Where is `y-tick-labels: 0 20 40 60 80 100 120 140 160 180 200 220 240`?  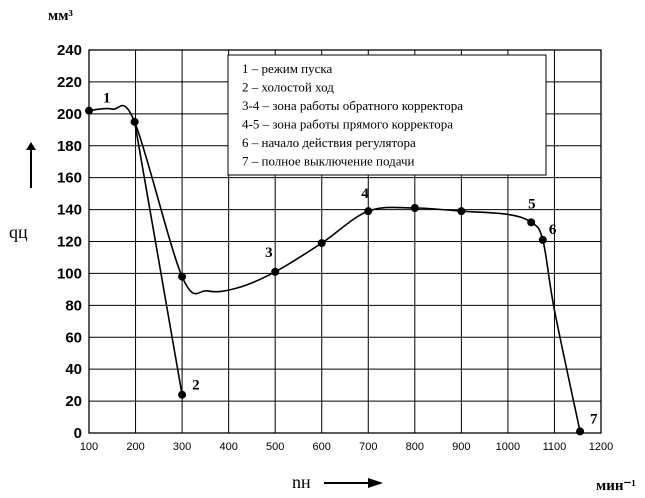 y-tick-labels: 0 20 40 60 80 100 120 140 160 180 200 220 240 is located at coordinates (69, 242).